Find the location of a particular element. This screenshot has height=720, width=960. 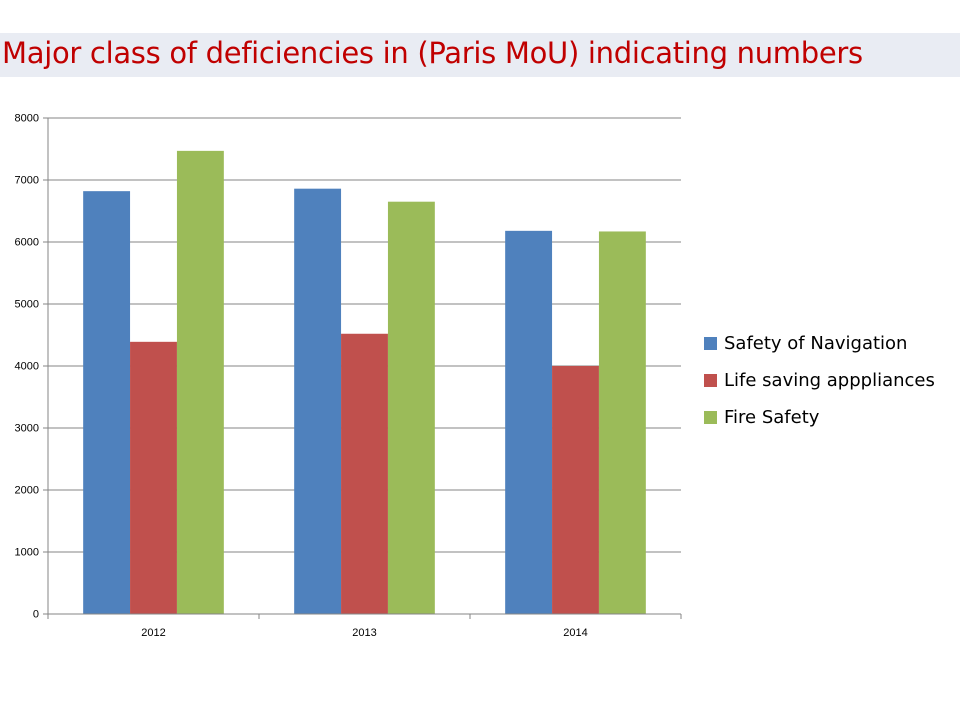

bar-safety-of-navigation-2013 is located at coordinates (318, 401).